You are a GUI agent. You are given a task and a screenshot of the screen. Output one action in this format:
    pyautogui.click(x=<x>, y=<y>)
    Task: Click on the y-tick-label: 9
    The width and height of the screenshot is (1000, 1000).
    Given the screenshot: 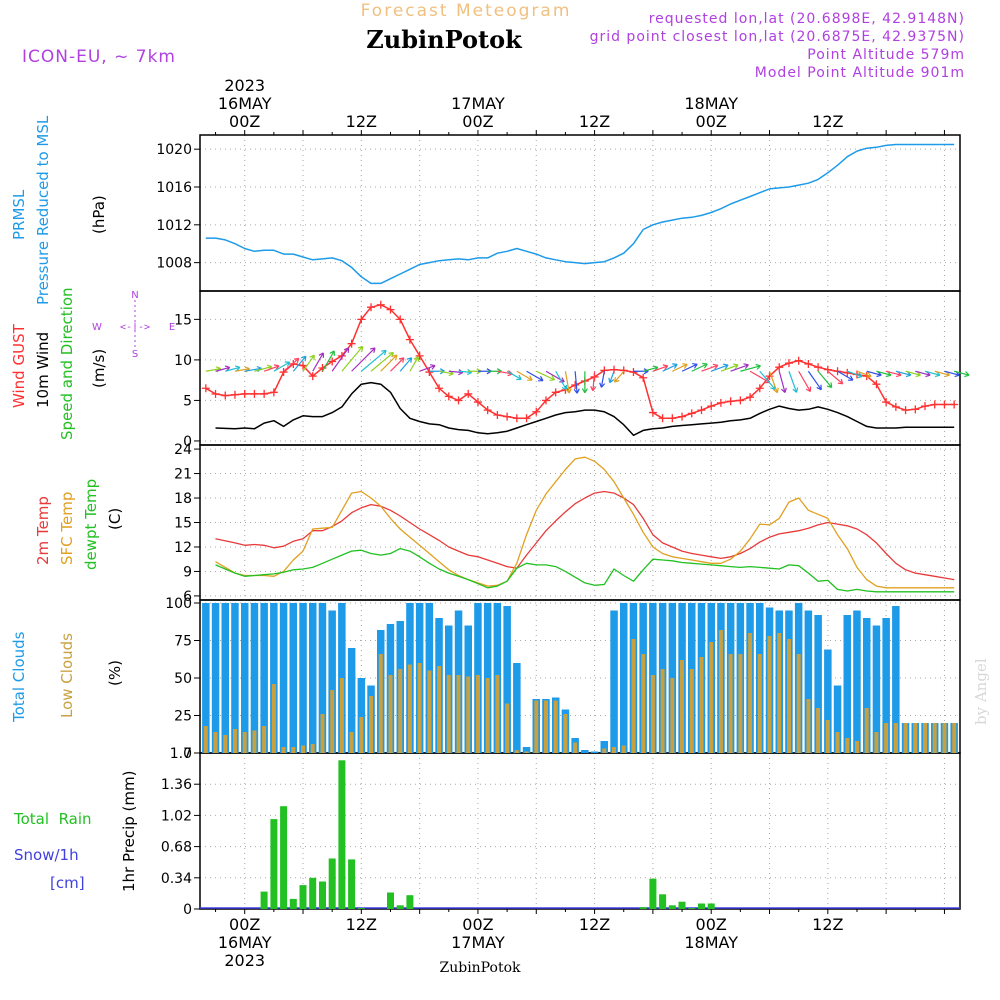 What is the action you would take?
    pyautogui.click(x=187, y=572)
    